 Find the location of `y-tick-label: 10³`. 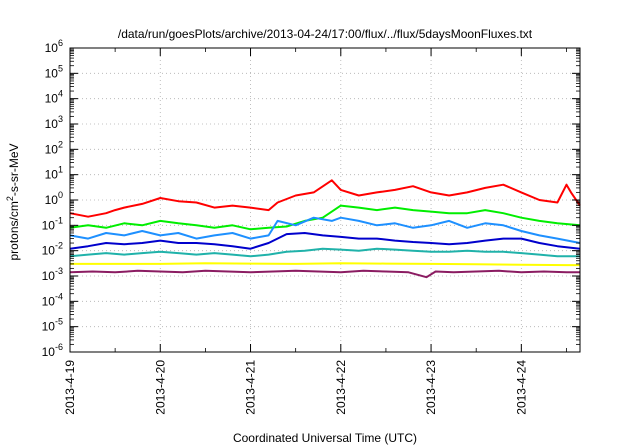

y-tick-label: 10³ is located at coordinates (54, 122).